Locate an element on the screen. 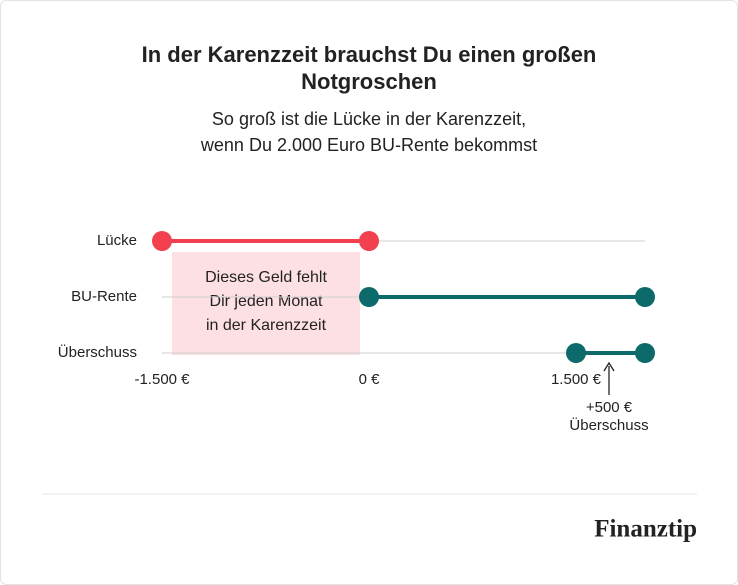 The width and height of the screenshot is (738, 585). category-label: BU-Rente is located at coordinates (104, 296).